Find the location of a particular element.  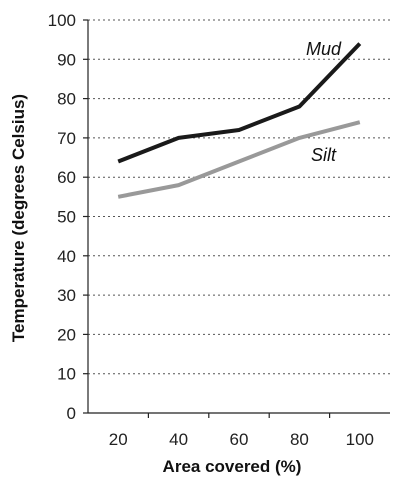

y-axis-title: Temperature (degrees Celsius) is located at coordinates (18, 218).